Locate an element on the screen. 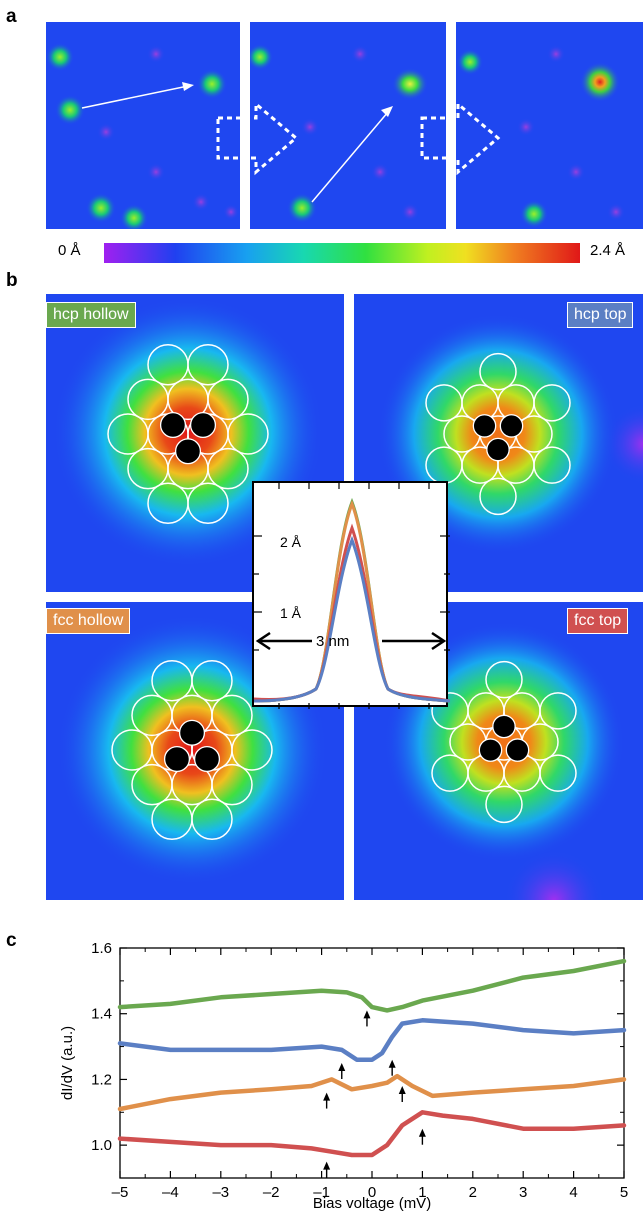 Image resolution: width=643 pixels, height=1213 pixels. chart-arrows is located at coordinates (374, 1094).